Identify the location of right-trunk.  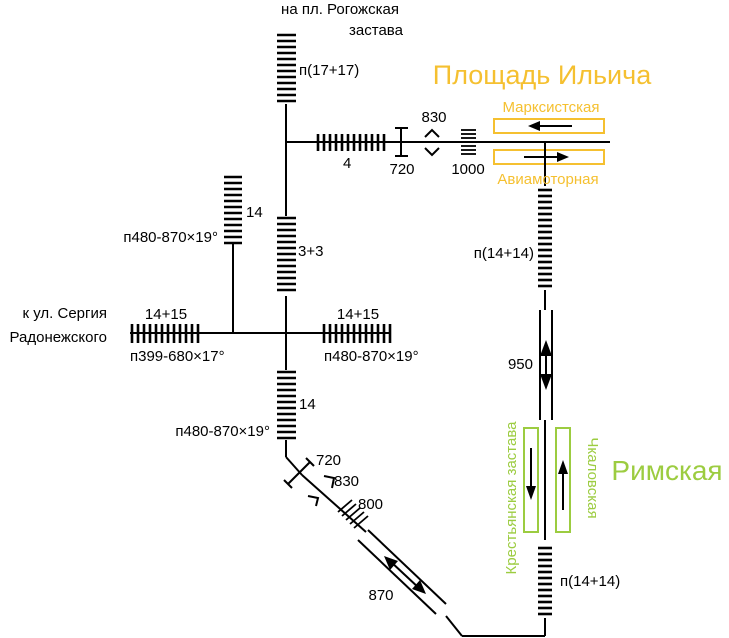
(507, 389).